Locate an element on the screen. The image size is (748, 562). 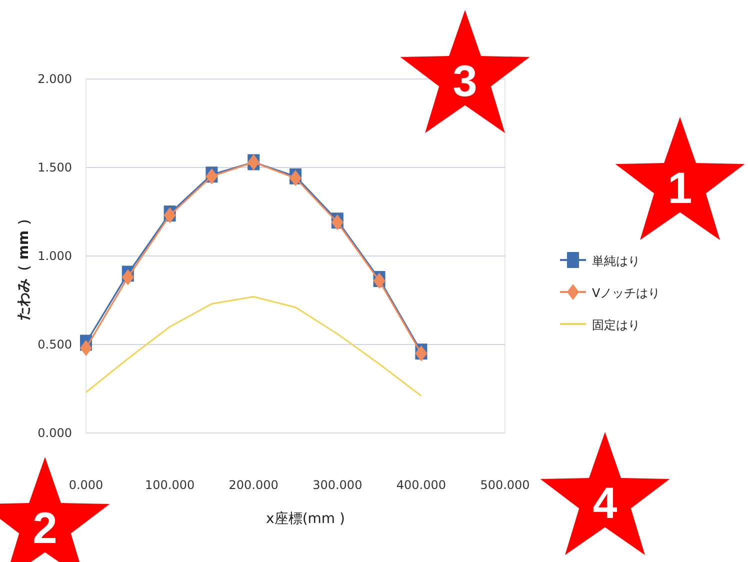
y-axis-title: たわみ（ mm ） is located at coordinates (24, 266).